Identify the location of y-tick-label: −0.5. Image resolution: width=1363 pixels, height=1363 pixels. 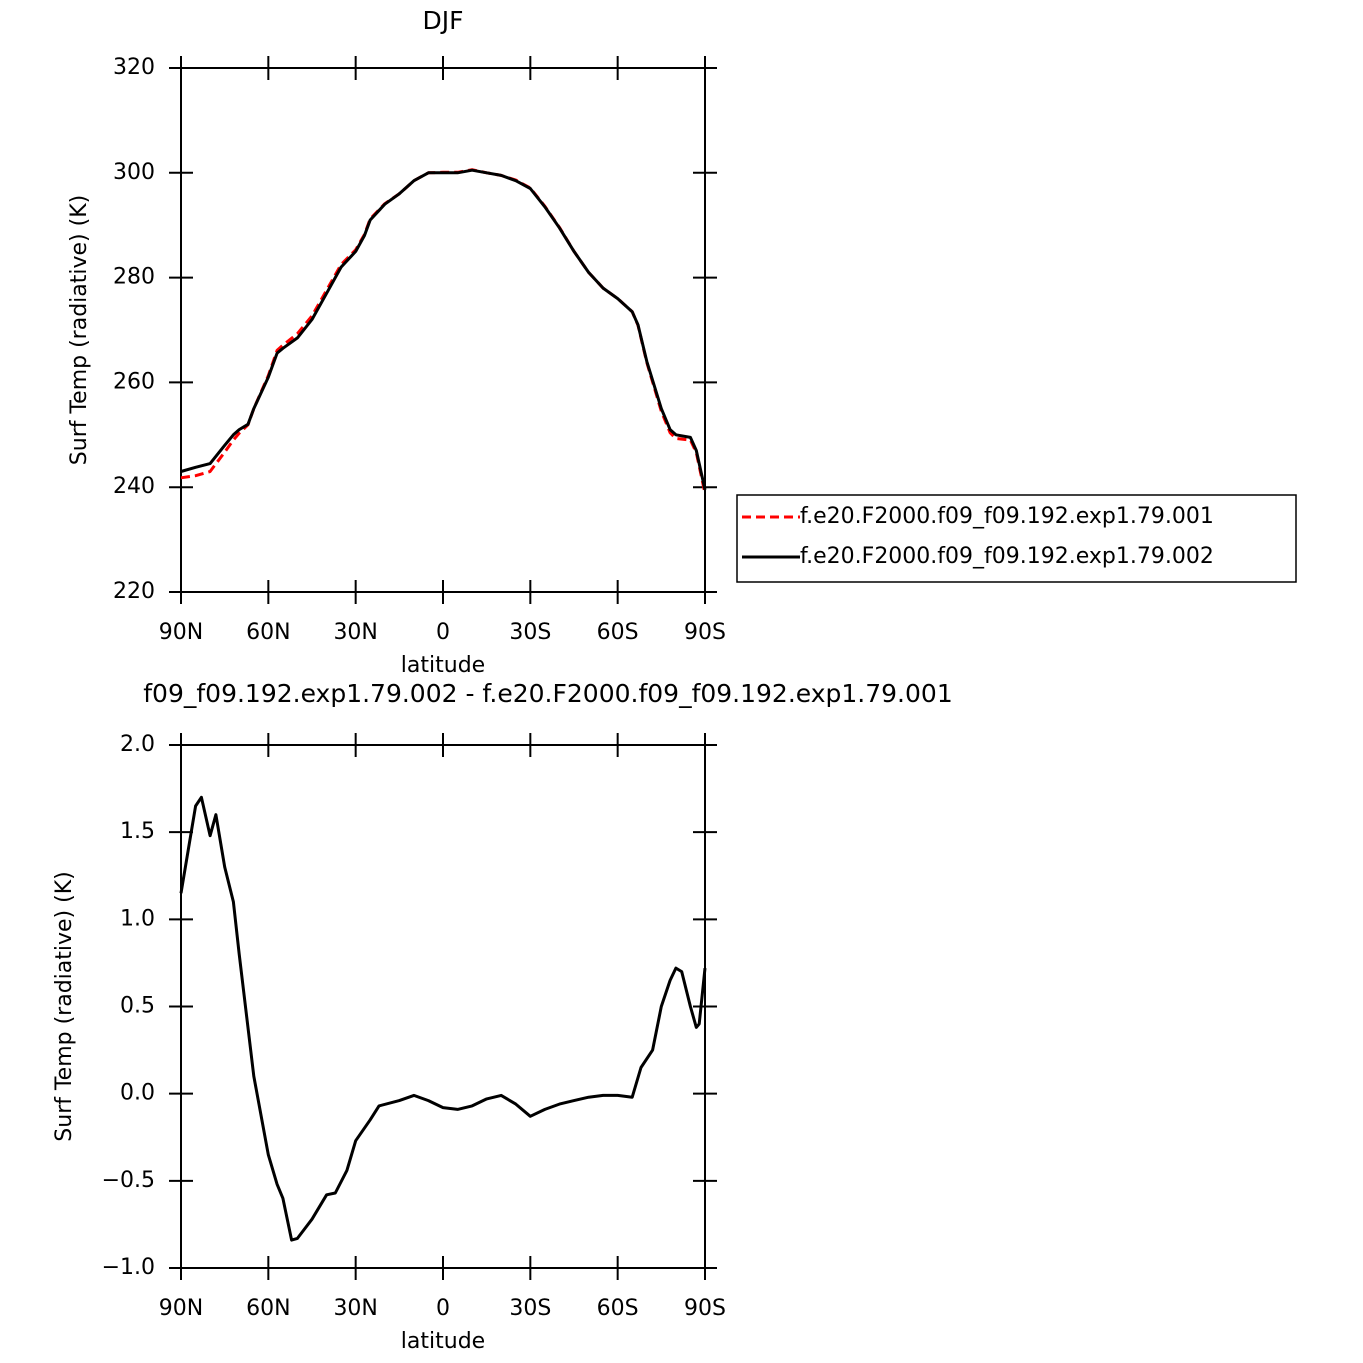
(128, 1180).